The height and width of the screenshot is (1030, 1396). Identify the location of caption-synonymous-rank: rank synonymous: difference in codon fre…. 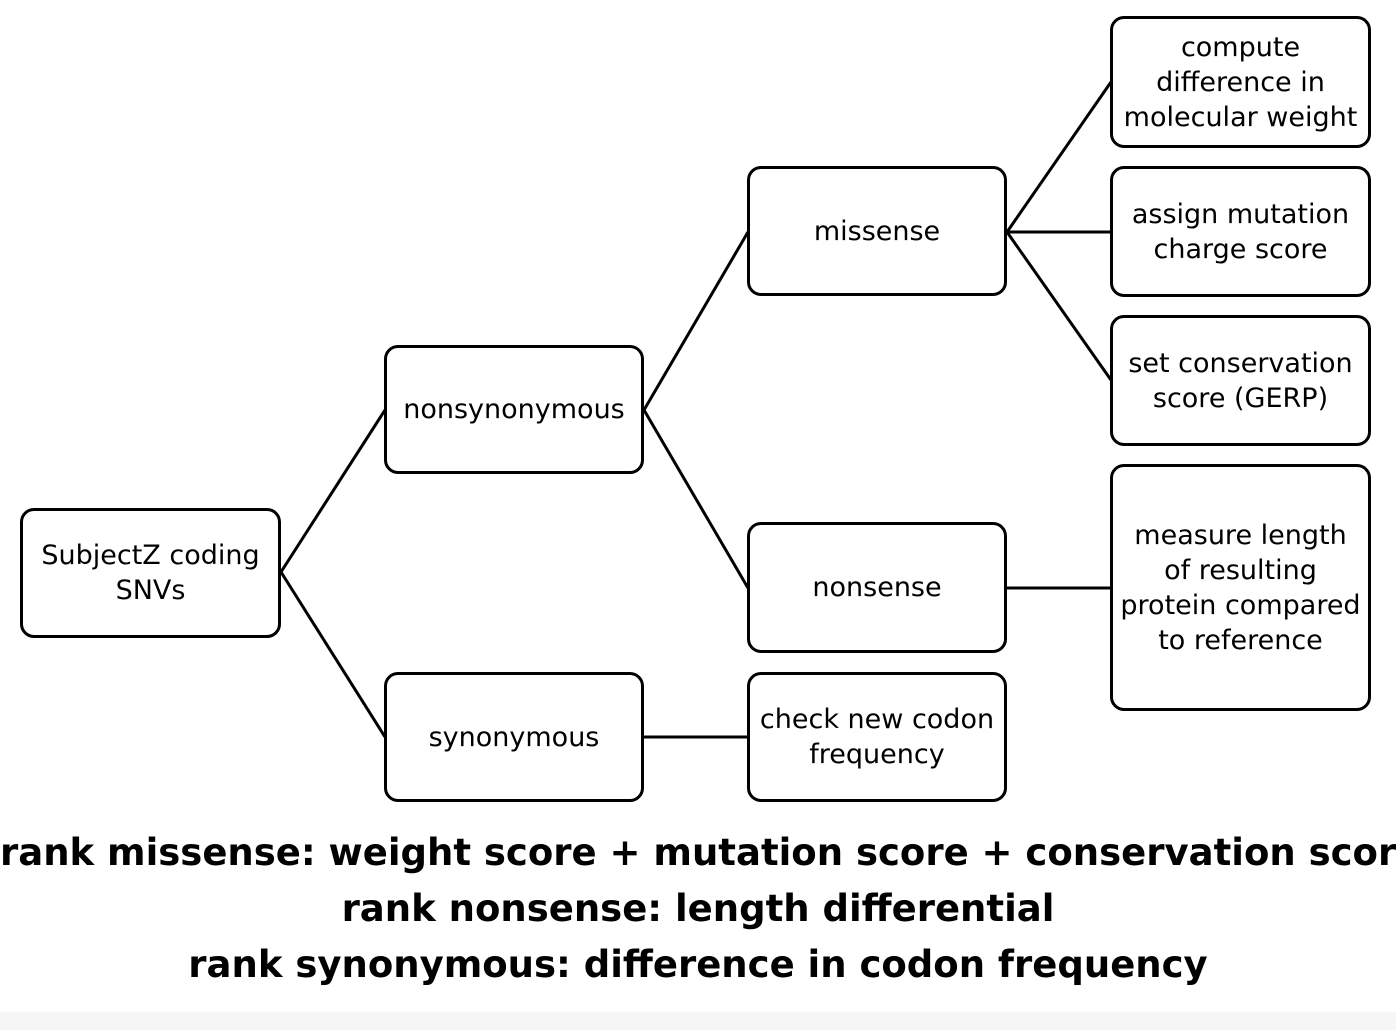
(698, 964).